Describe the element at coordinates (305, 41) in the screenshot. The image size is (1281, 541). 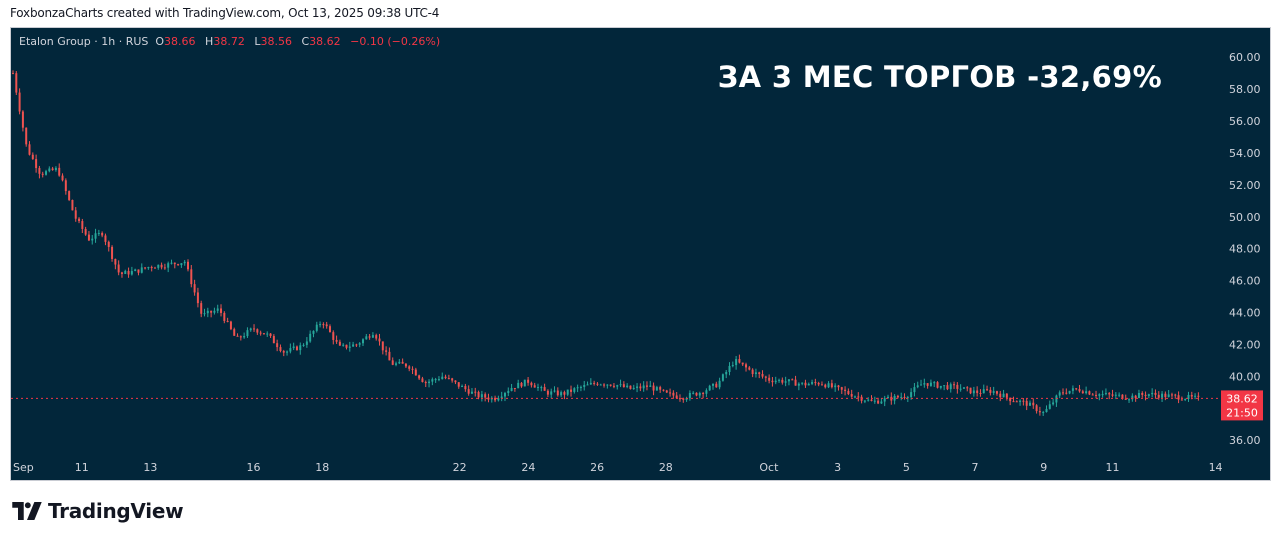
I see `close-label: C` at that location.